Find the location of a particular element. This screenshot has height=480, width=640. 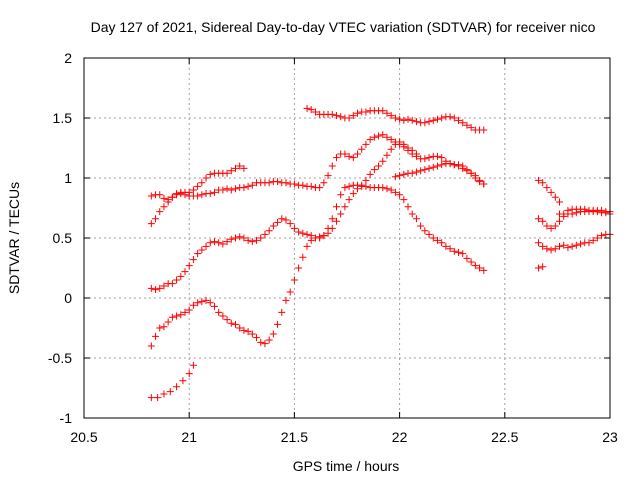

x-tick-label: 22.5 is located at coordinates (504, 437).